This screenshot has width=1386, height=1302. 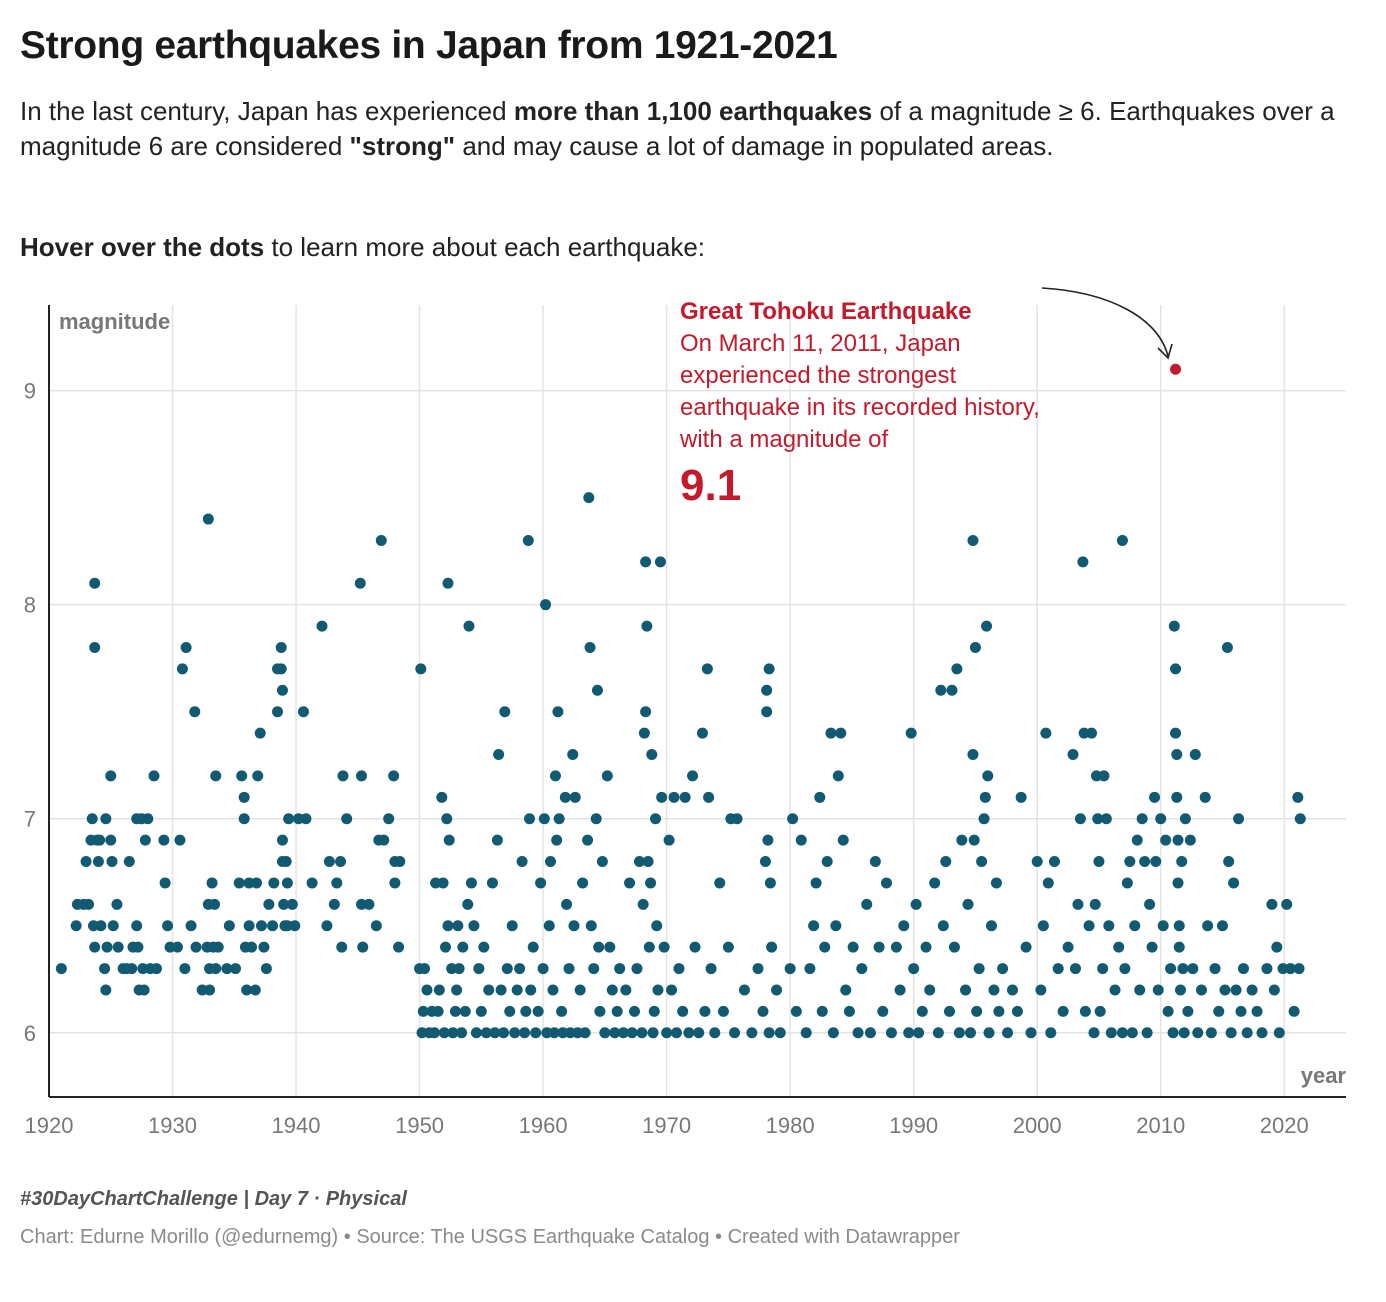 I want to click on annotation-value: 9.1, so click(x=711, y=485).